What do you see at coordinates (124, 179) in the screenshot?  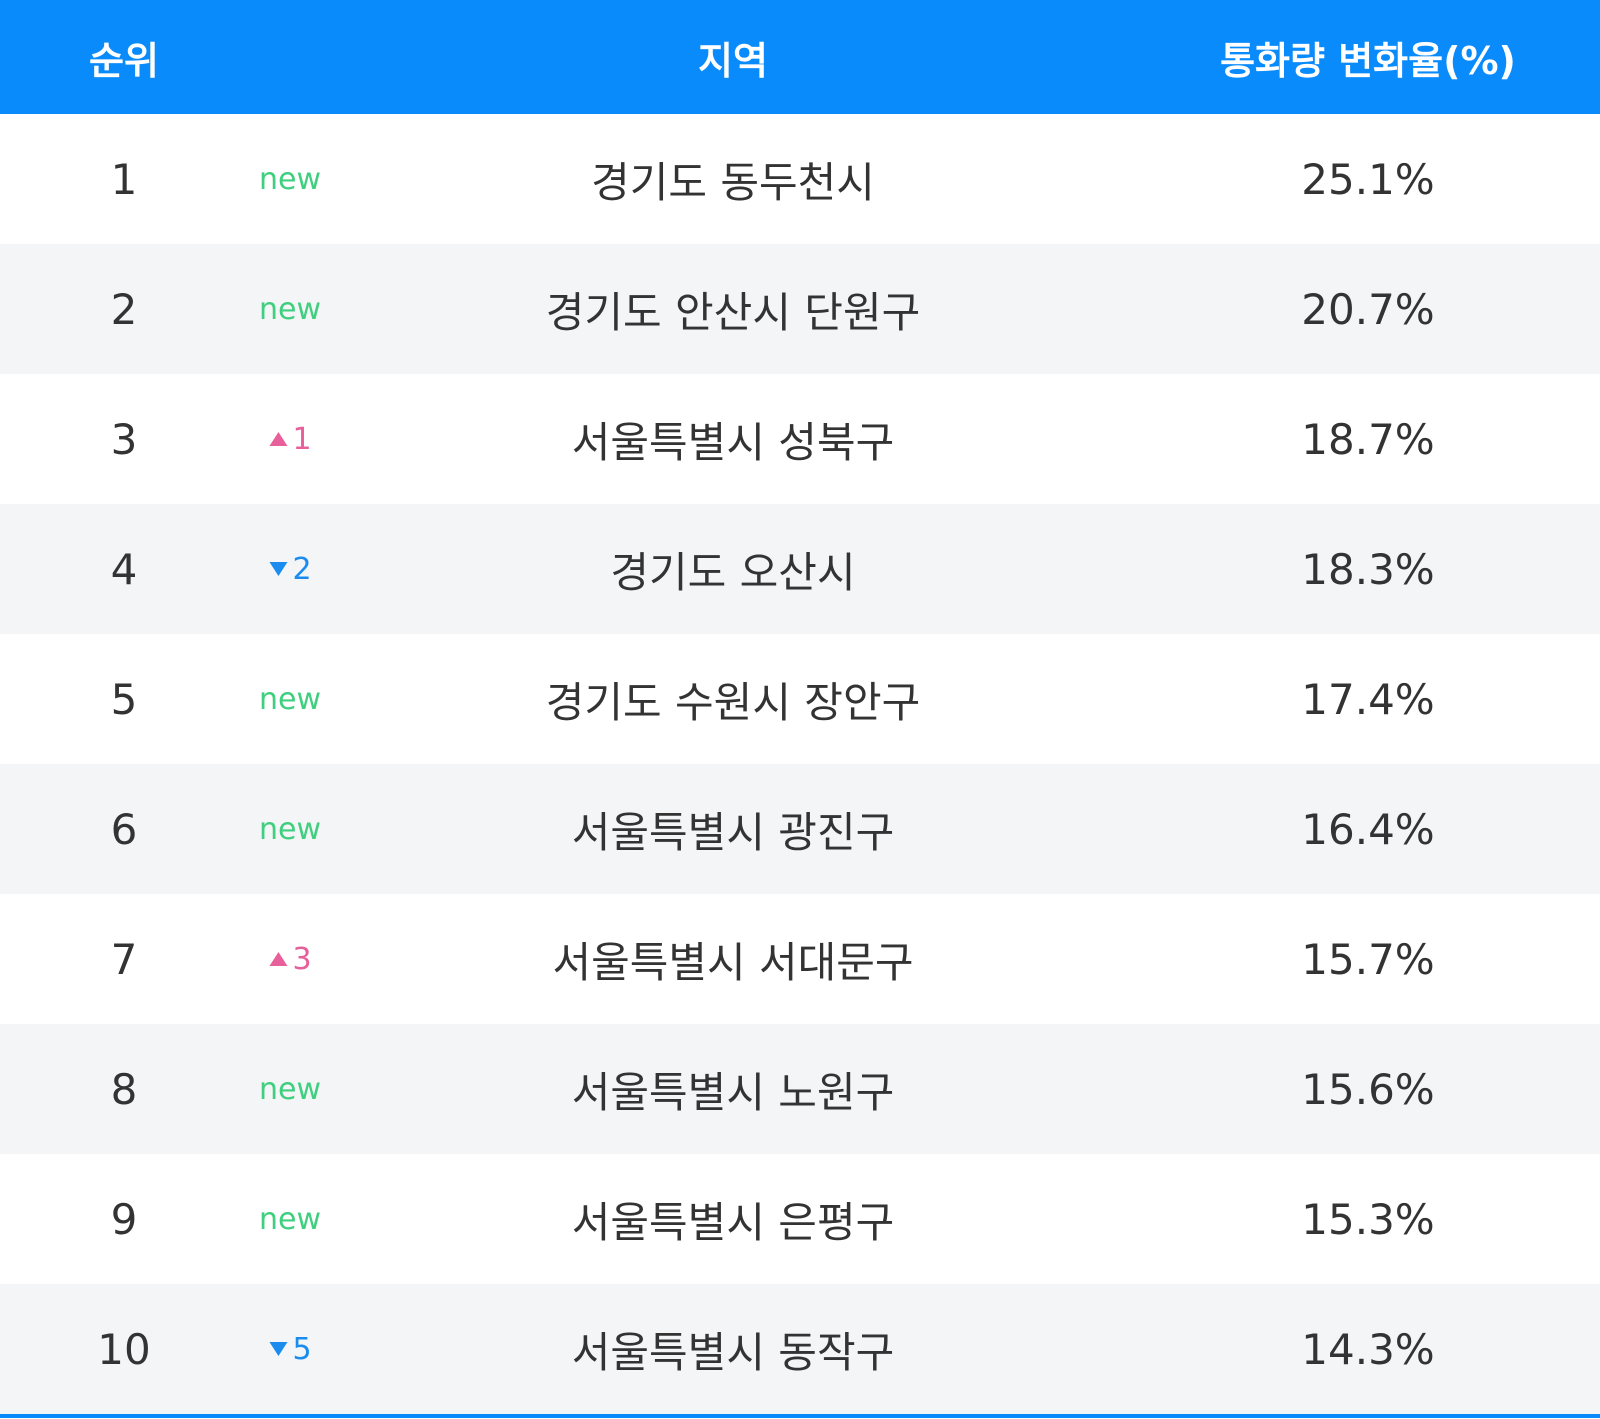 I see `rank-cell: 1` at bounding box center [124, 179].